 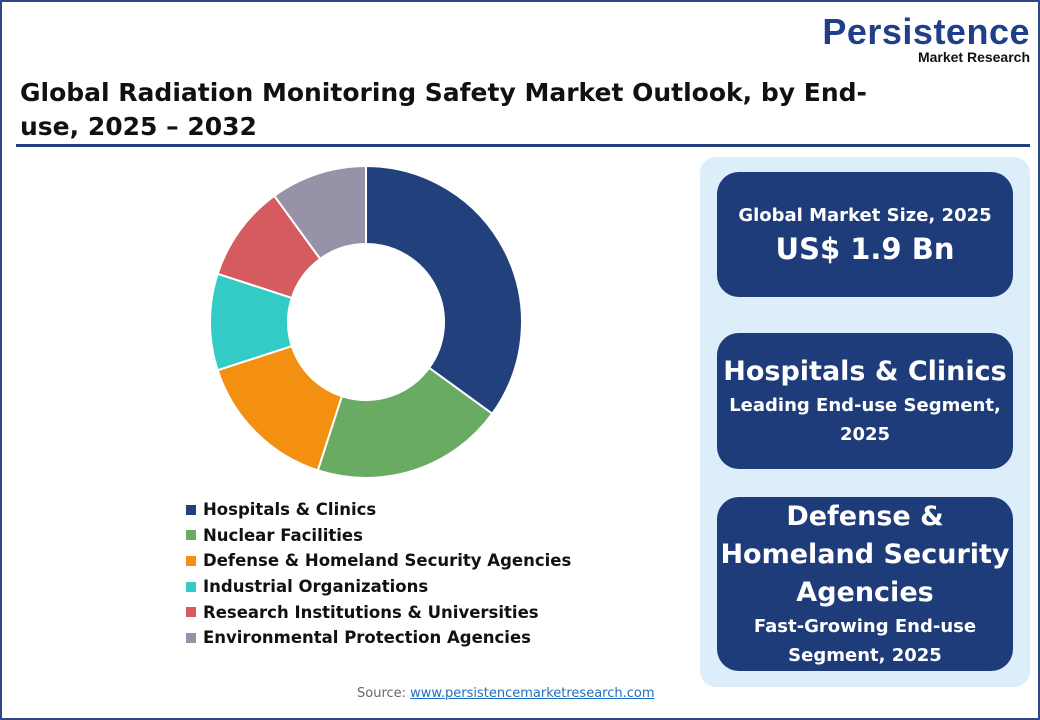 I want to click on legend-label: Nuclear Facilities, so click(x=283, y=535).